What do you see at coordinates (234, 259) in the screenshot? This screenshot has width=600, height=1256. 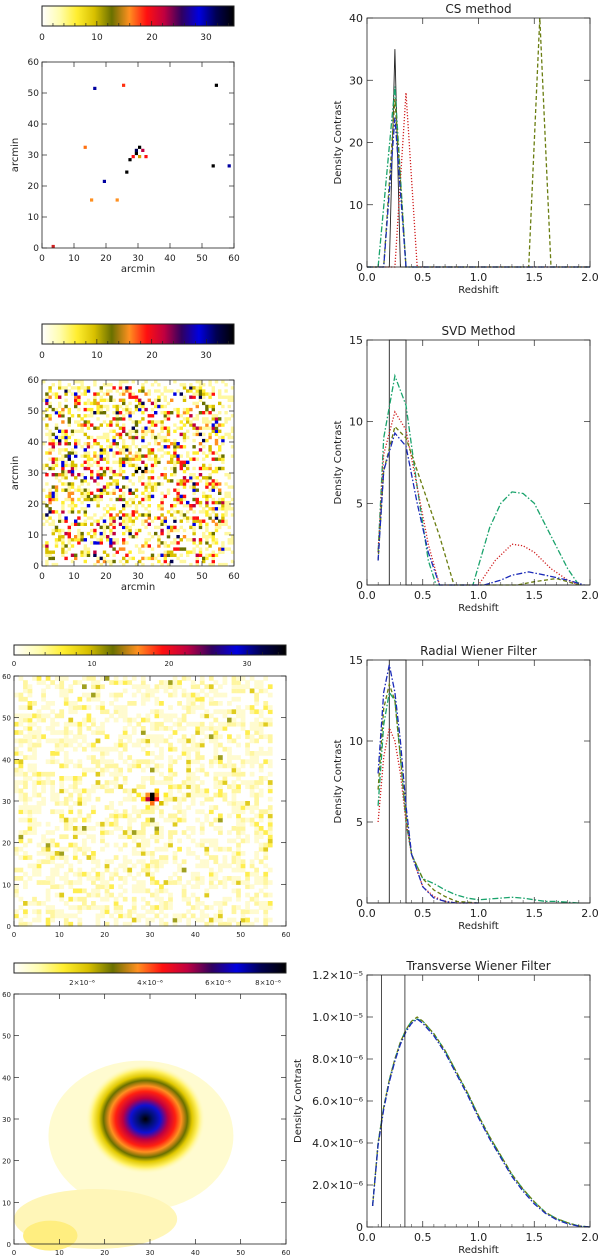 I see `x-tick-label: 60` at bounding box center [234, 259].